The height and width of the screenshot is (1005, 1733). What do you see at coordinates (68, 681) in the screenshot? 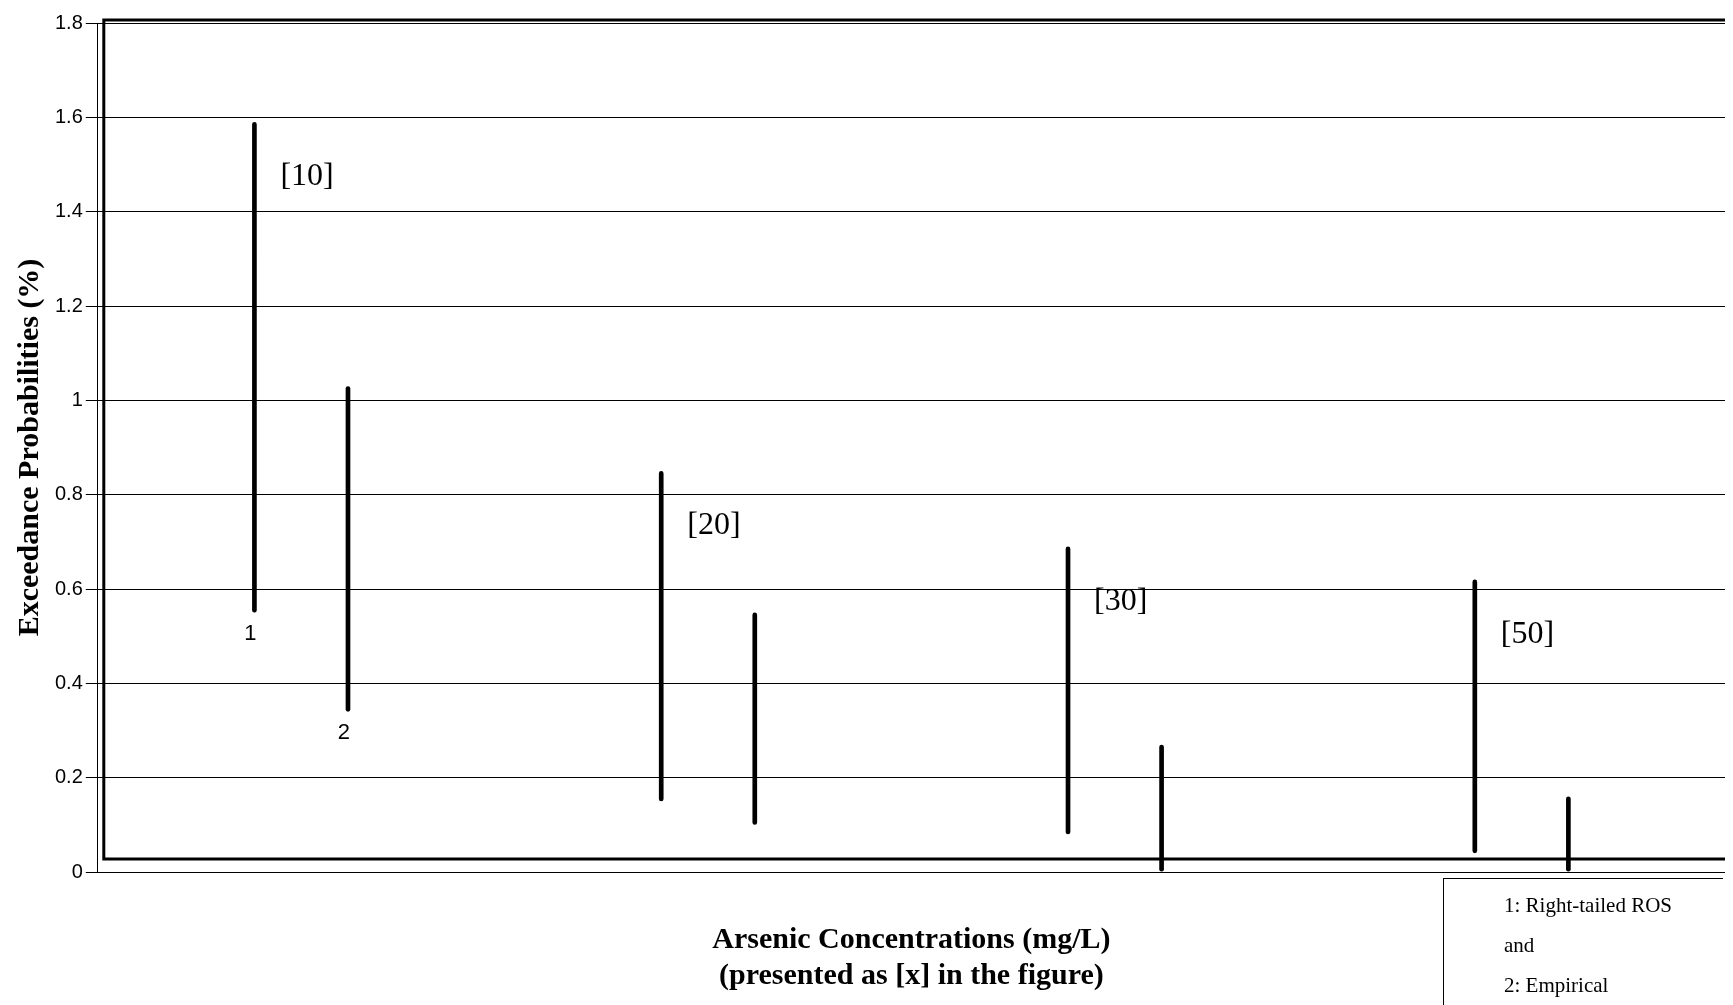
I see `y-tick-label: 0.4` at bounding box center [68, 681].